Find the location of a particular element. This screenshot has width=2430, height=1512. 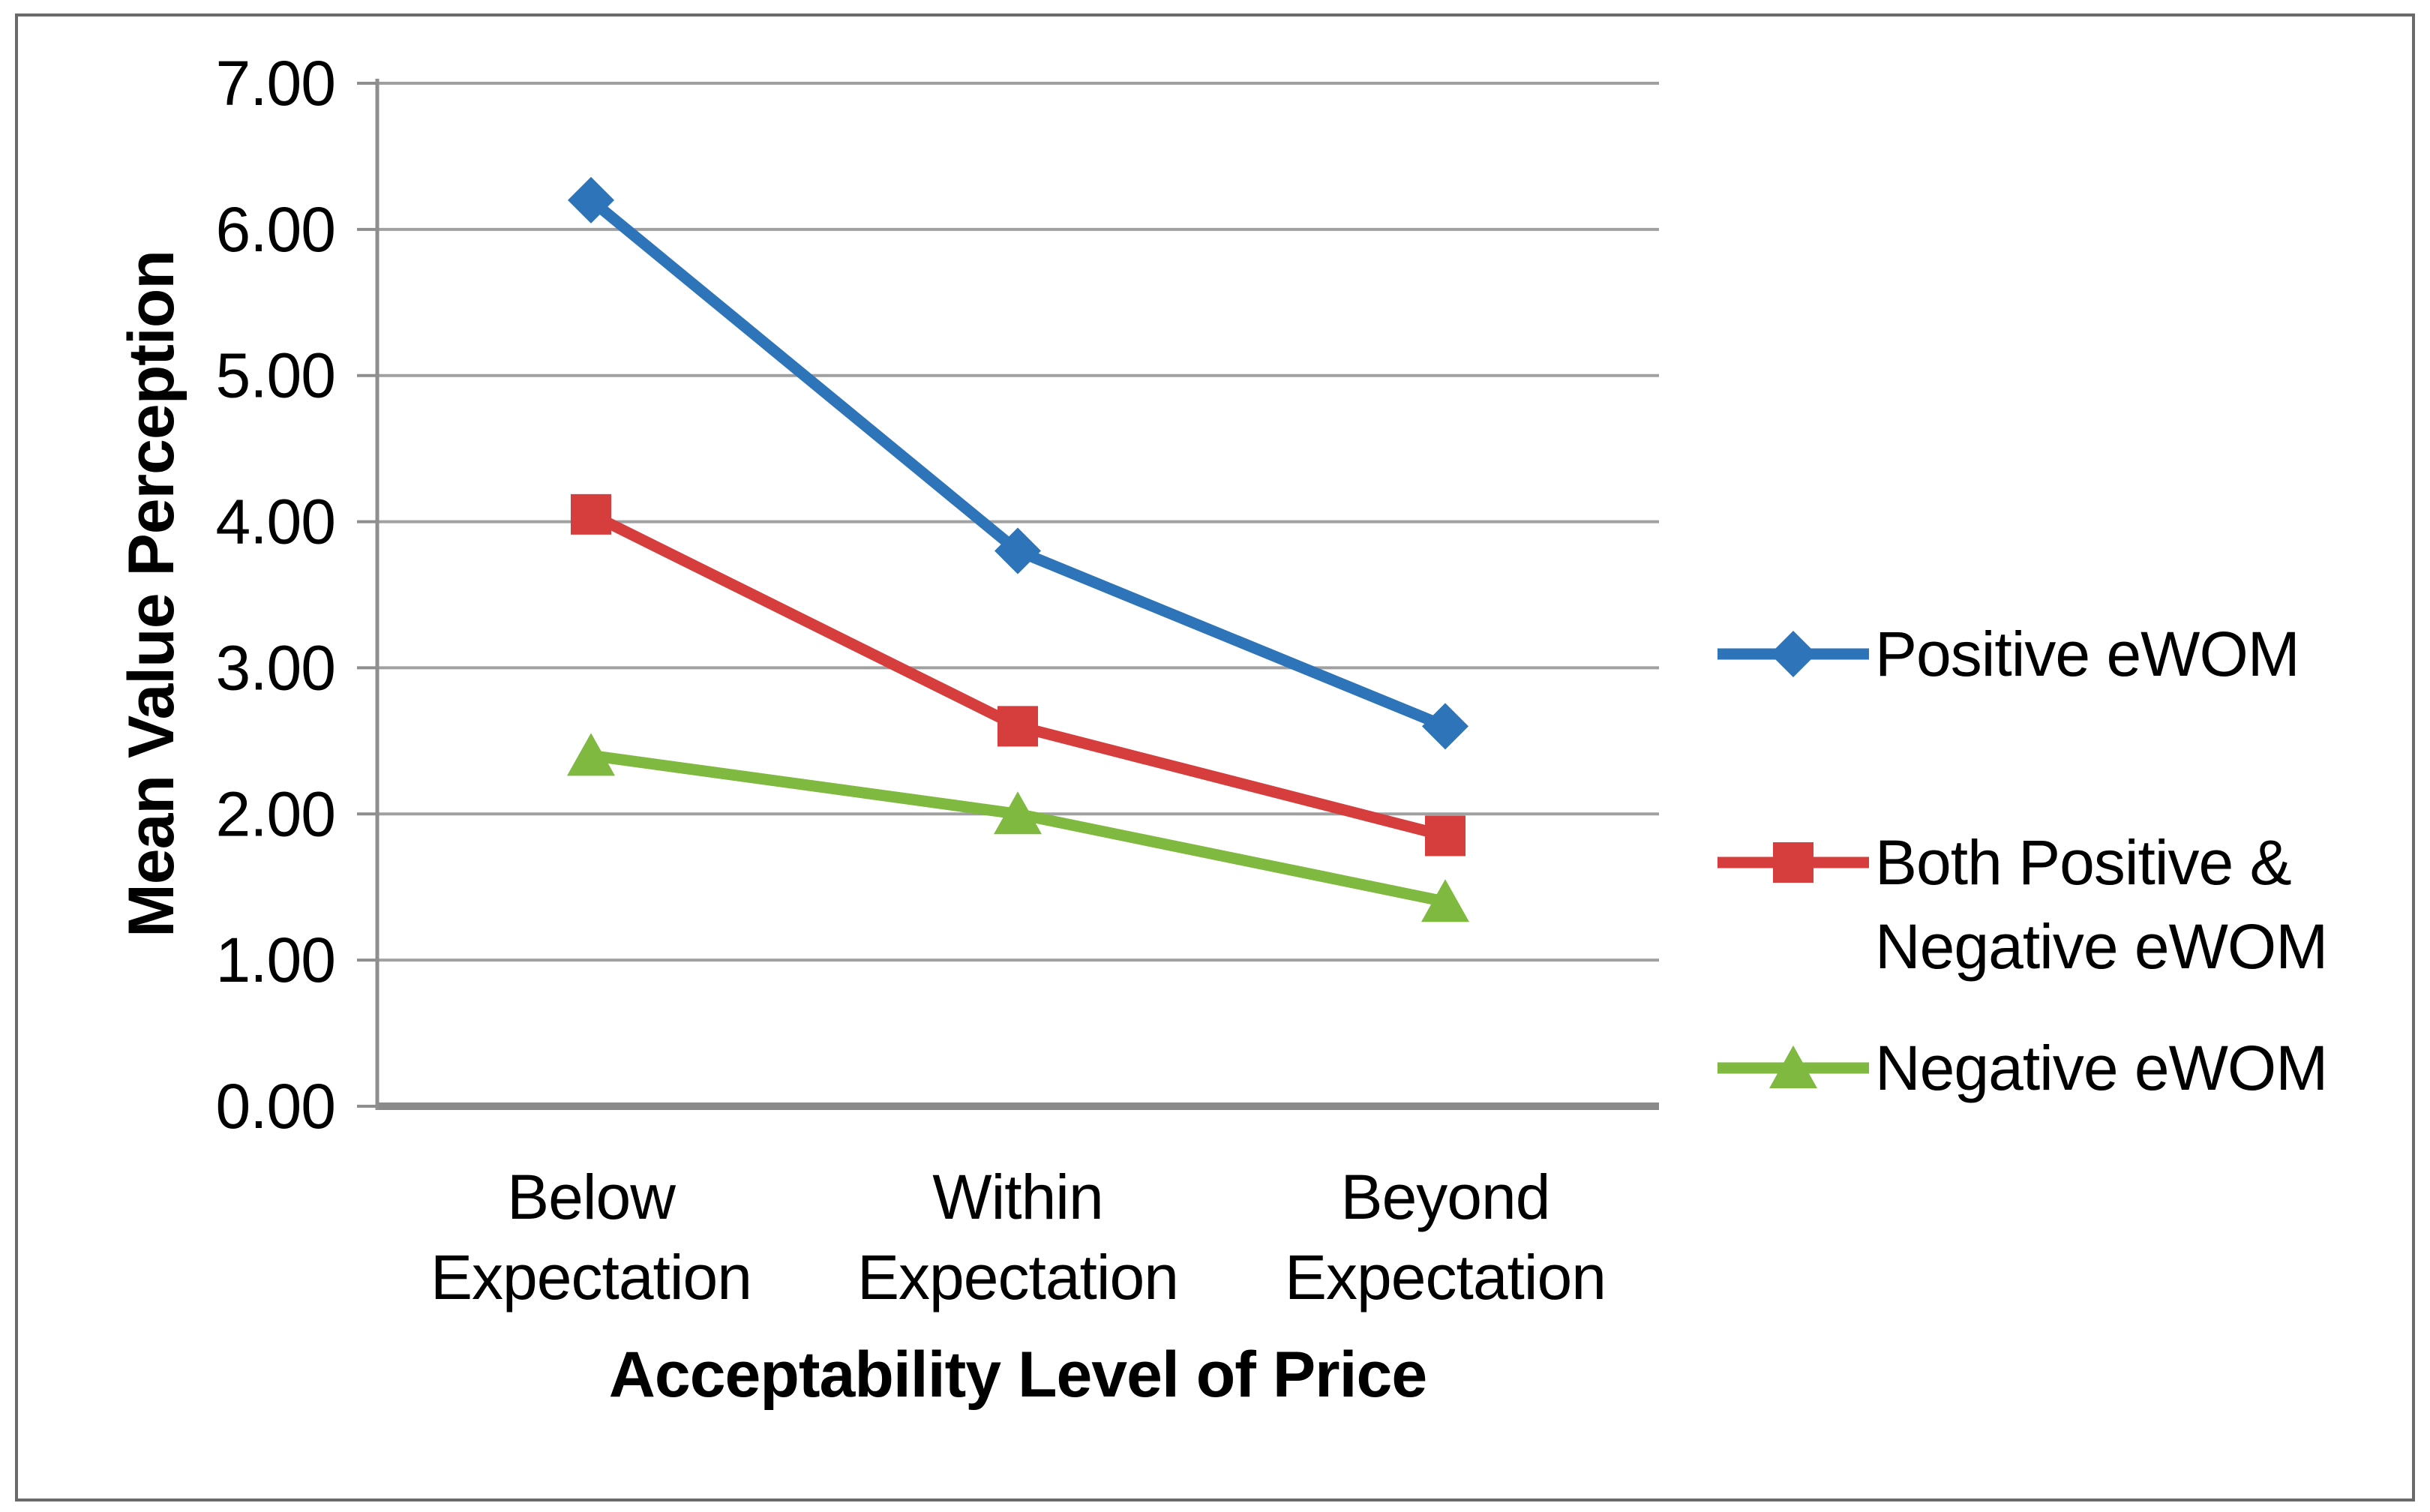

legend-entry: Negative eWOM is located at coordinates (2023, 1068).